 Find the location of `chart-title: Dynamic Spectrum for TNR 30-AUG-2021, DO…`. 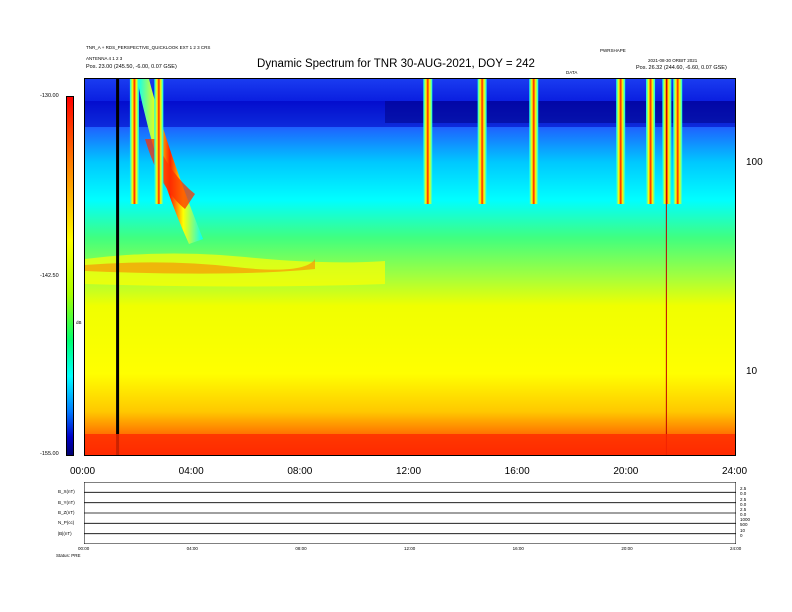

chart-title: Dynamic Spectrum for TNR 30-AUG-2021, DO… is located at coordinates (396, 64).